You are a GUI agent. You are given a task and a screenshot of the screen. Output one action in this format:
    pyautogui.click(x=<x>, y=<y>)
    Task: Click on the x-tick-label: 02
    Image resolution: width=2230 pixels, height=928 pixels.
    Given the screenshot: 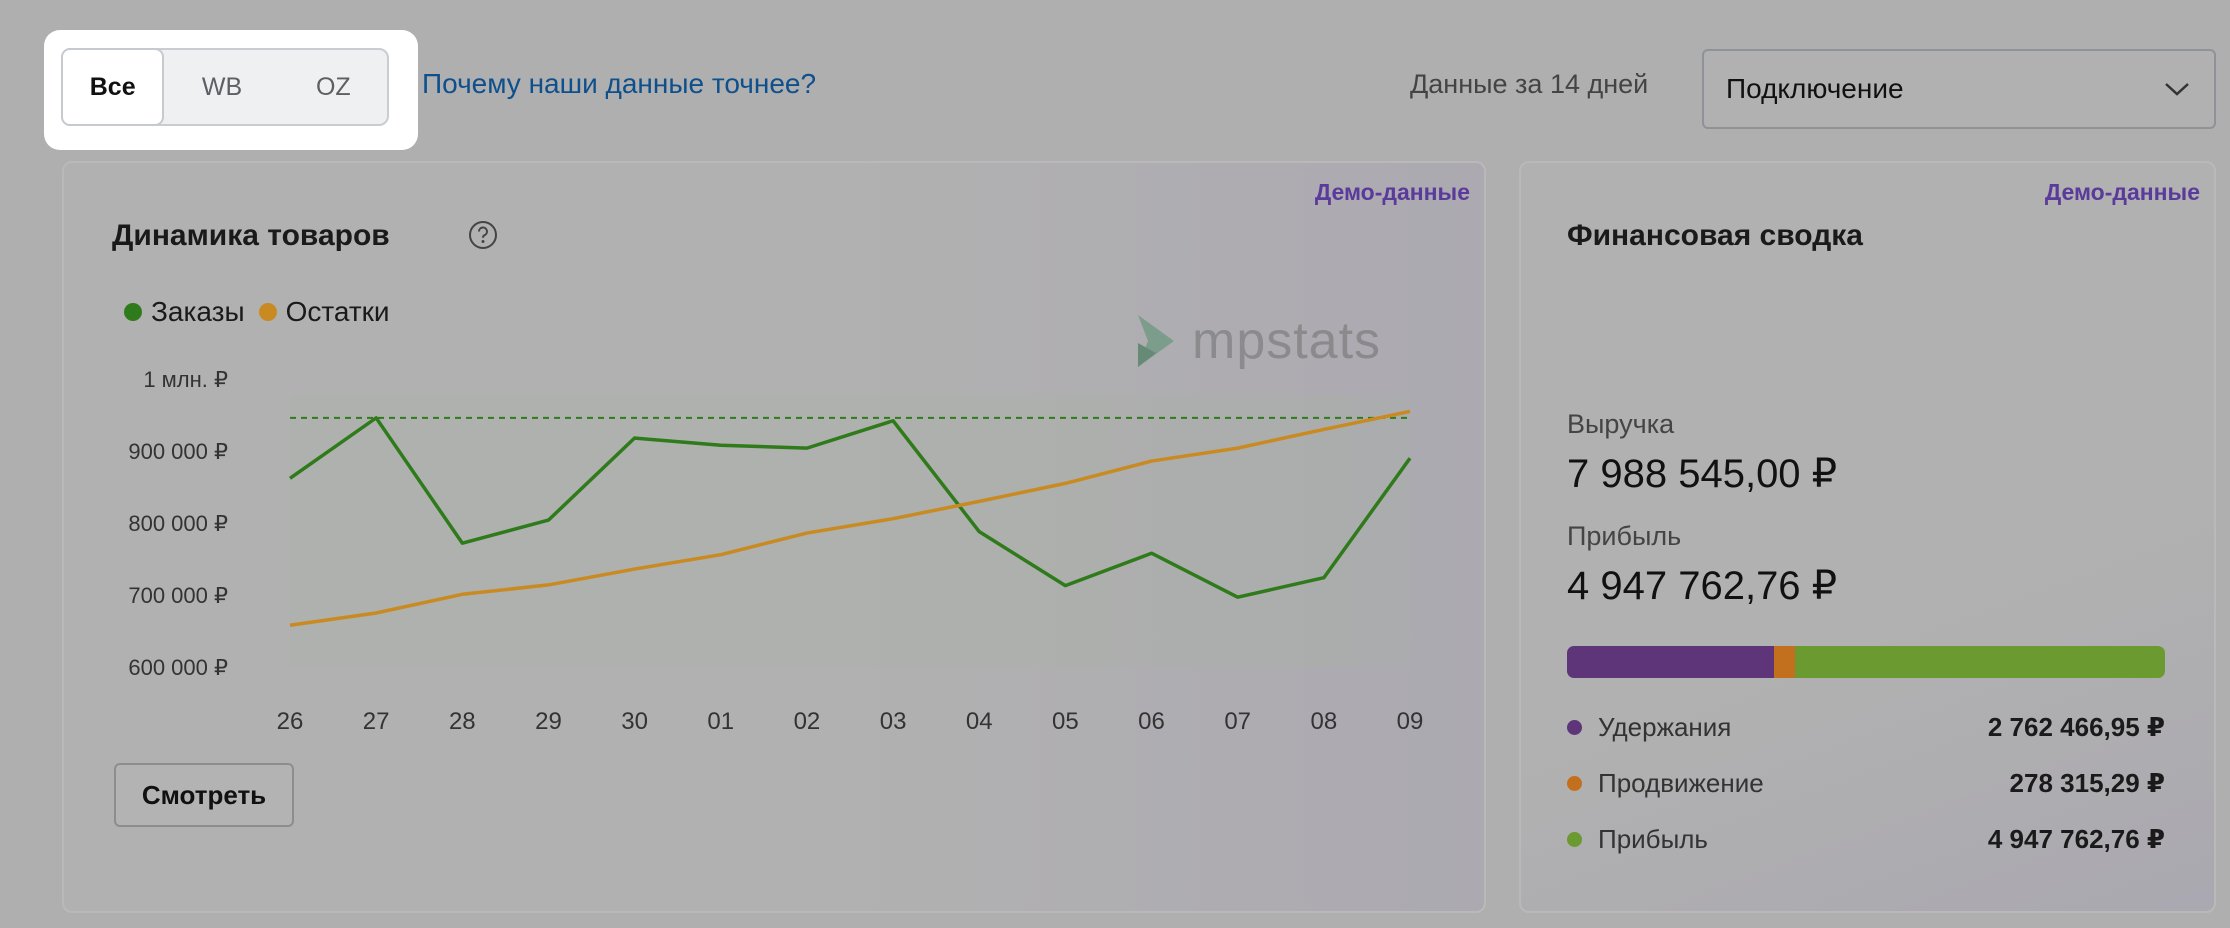 What is the action you would take?
    pyautogui.click(x=807, y=721)
    